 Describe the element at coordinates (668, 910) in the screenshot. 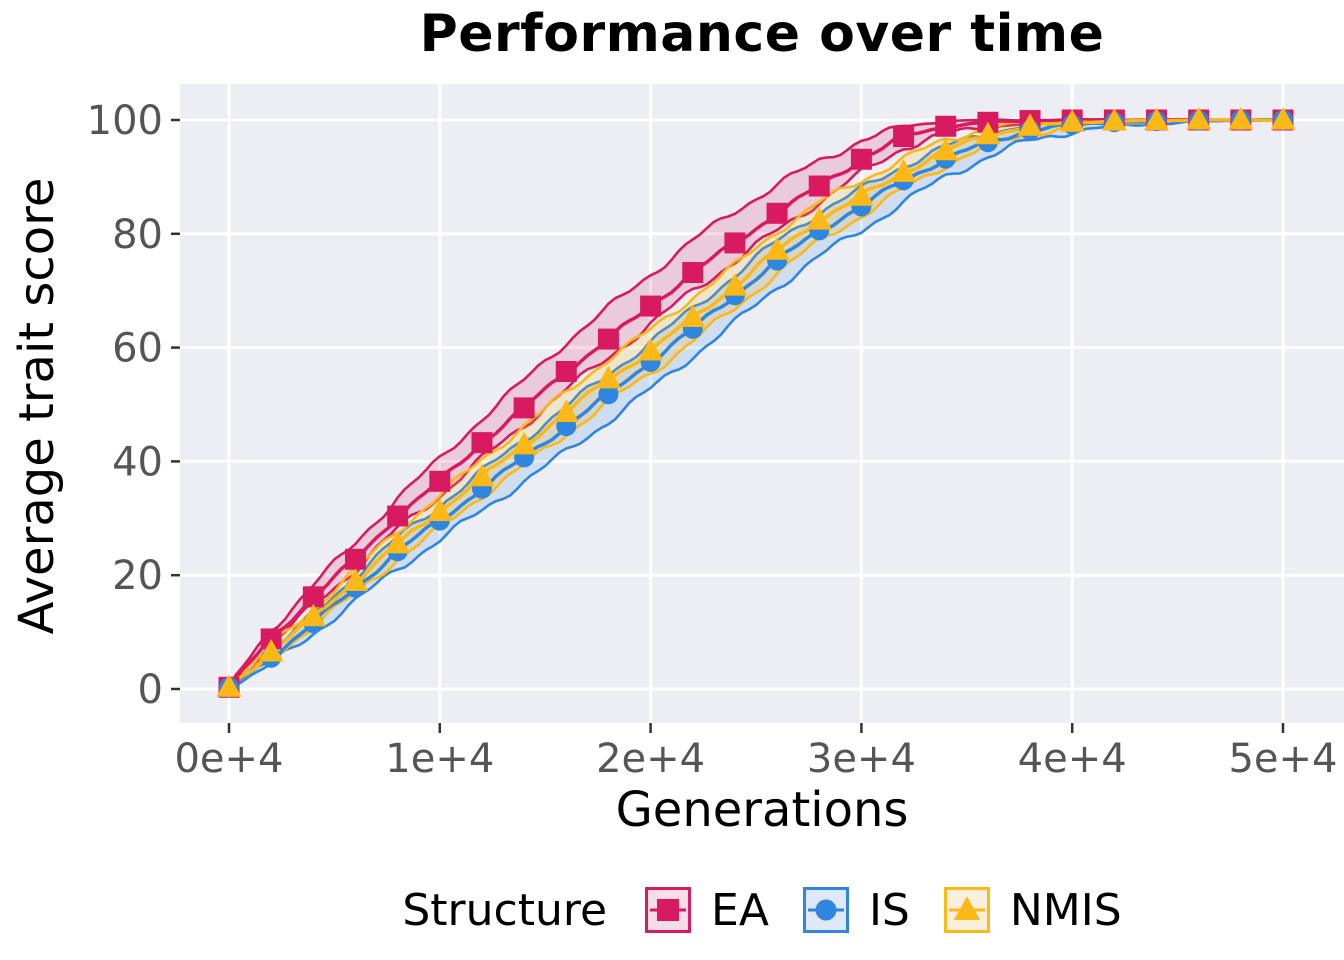

I see `ea-square-key-icon` at that location.